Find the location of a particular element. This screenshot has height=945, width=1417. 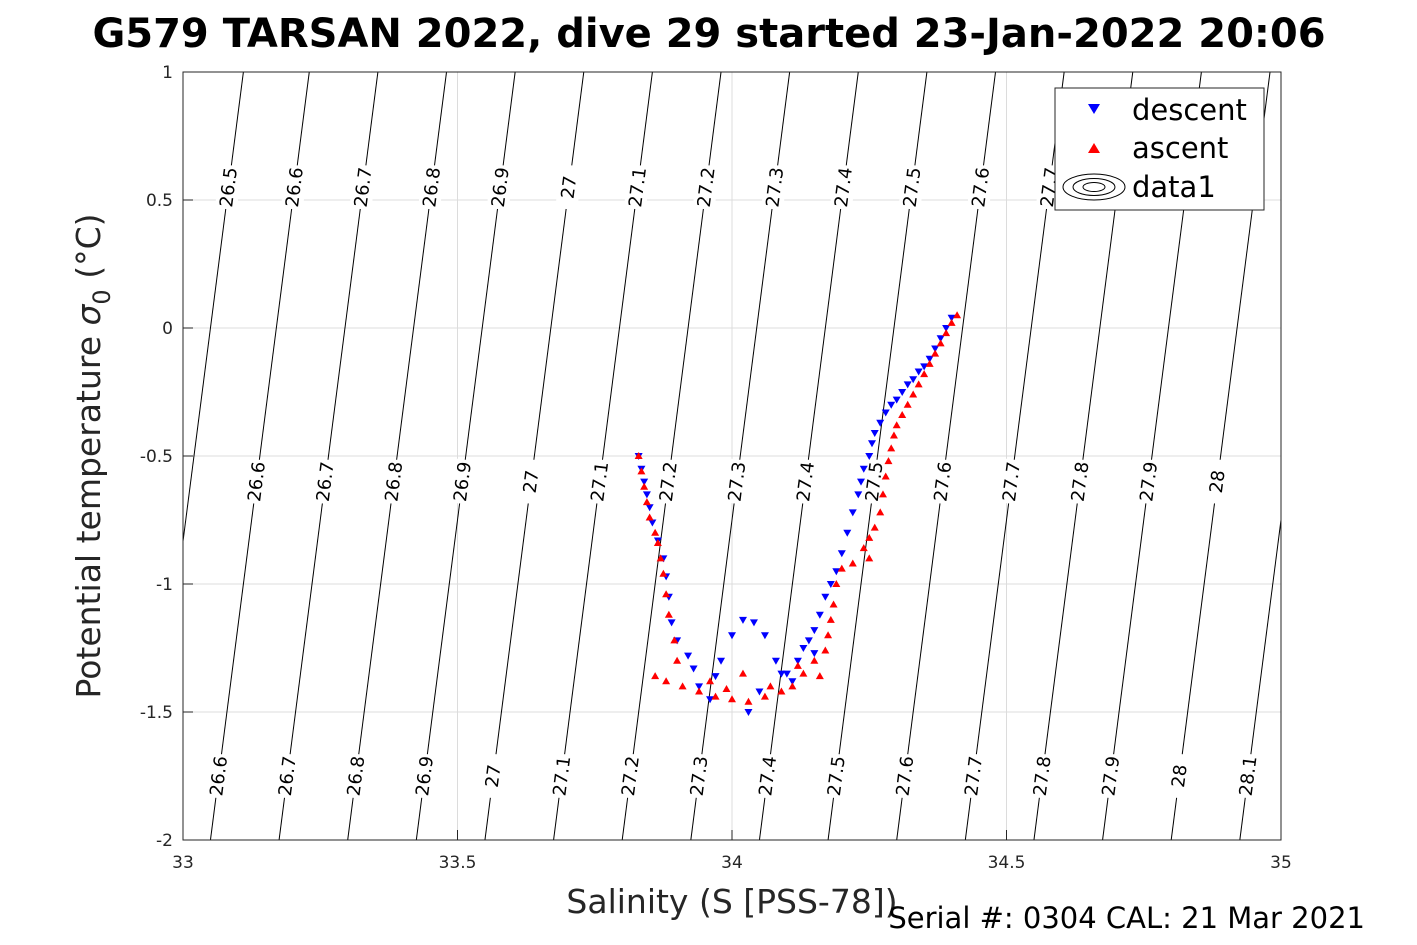

contour-label: 26.8 is located at coordinates (432, 187).